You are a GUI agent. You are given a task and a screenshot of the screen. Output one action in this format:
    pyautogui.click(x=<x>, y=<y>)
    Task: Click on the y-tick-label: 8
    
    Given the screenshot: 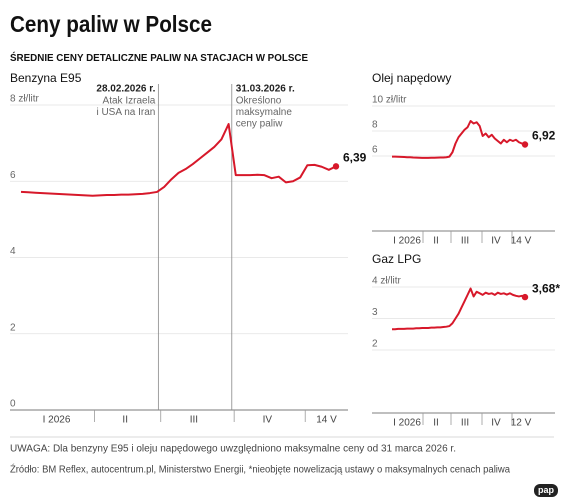 What is the action you would take?
    pyautogui.click(x=375, y=125)
    